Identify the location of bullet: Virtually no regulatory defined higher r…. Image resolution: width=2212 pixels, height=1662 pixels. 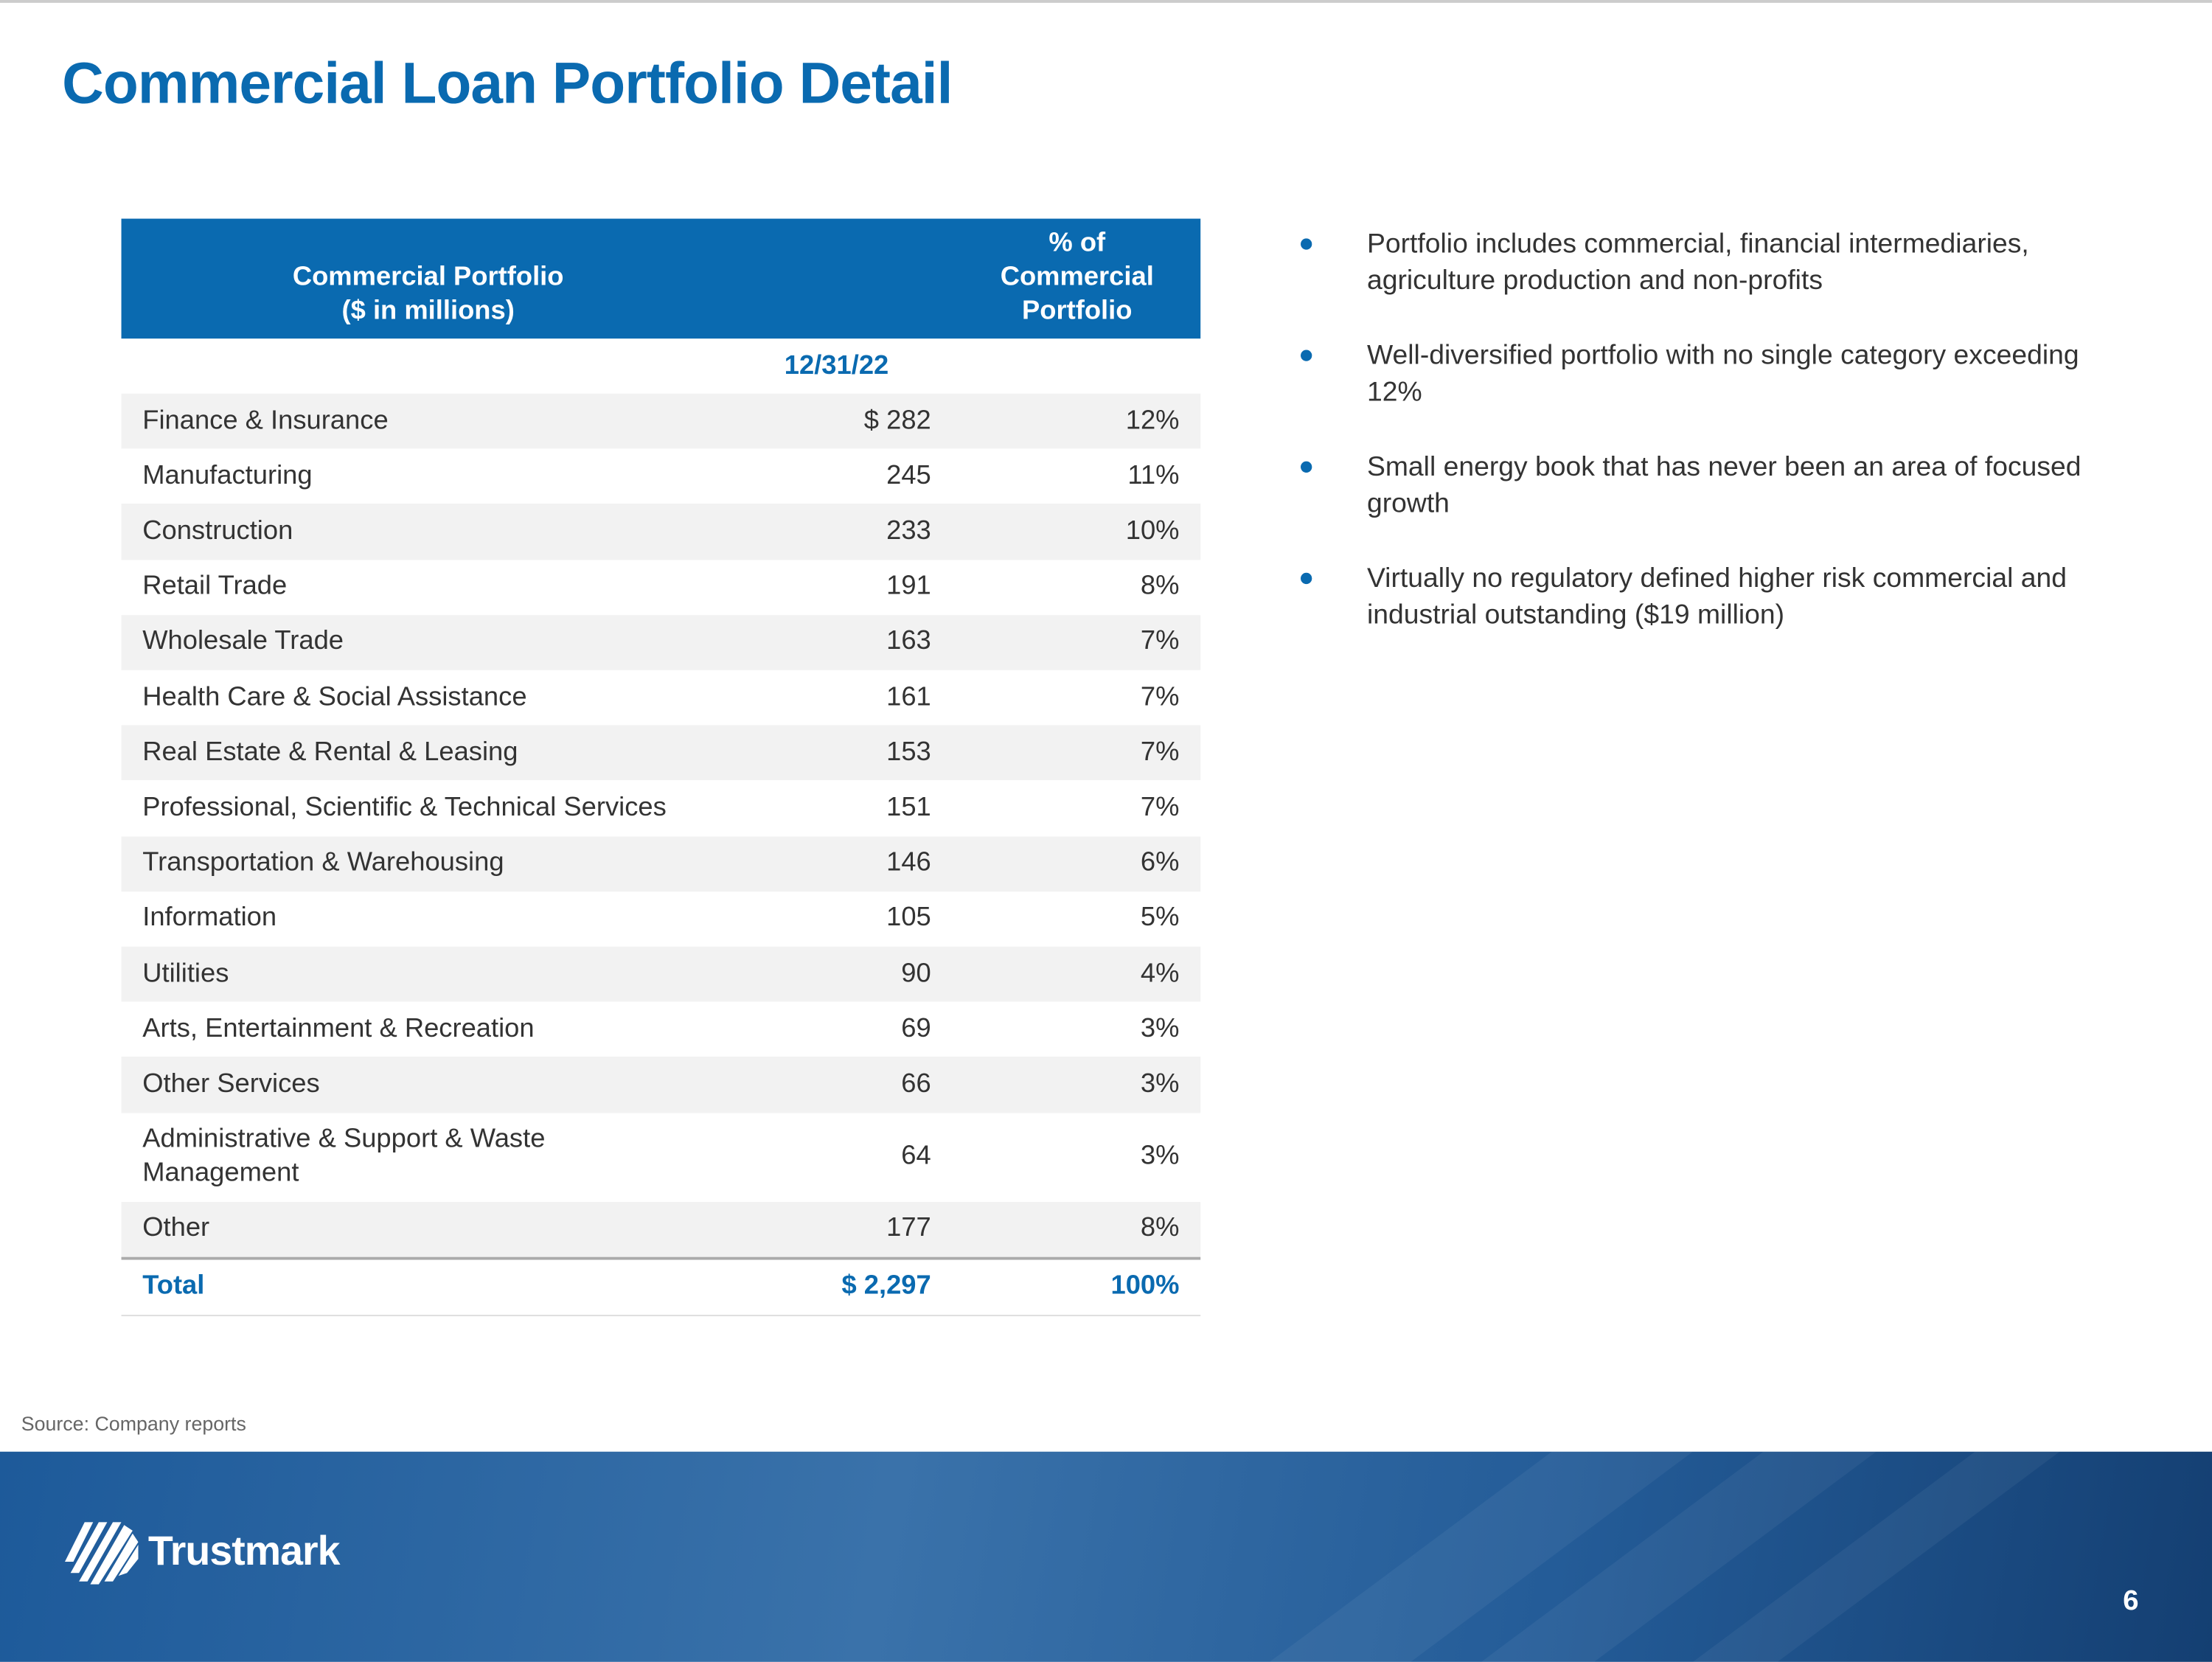
(1707, 596).